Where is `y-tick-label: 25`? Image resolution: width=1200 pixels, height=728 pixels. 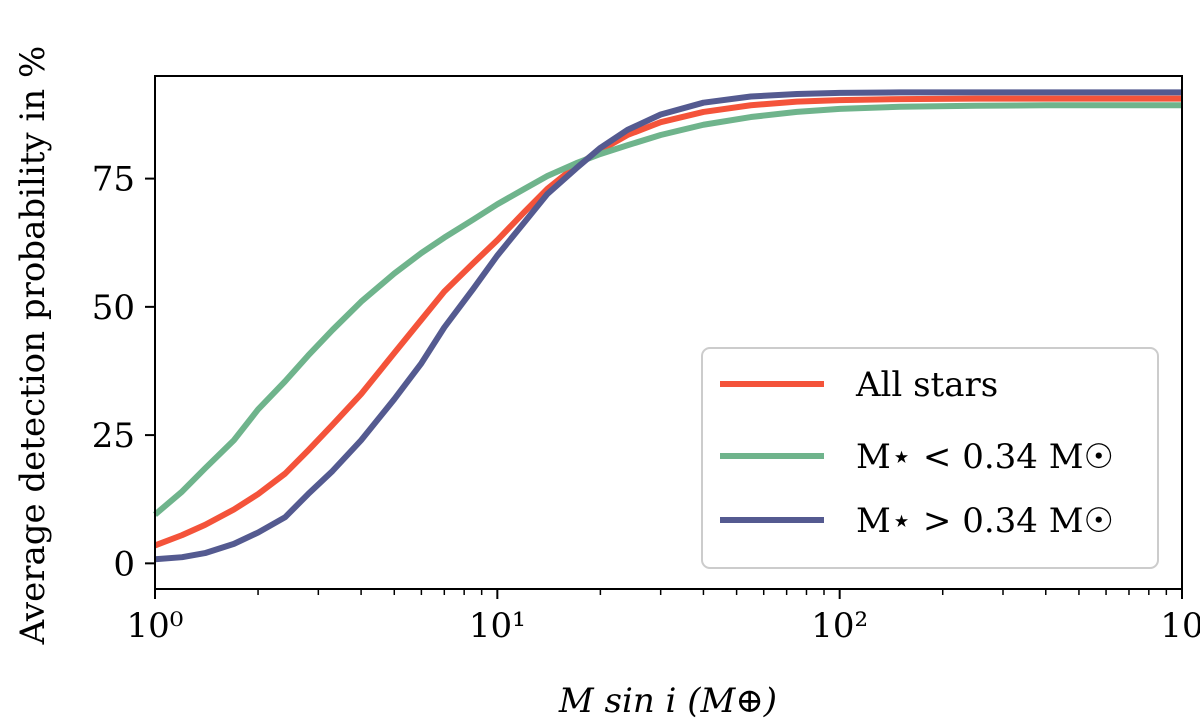 y-tick-label: 25 is located at coordinates (113, 436).